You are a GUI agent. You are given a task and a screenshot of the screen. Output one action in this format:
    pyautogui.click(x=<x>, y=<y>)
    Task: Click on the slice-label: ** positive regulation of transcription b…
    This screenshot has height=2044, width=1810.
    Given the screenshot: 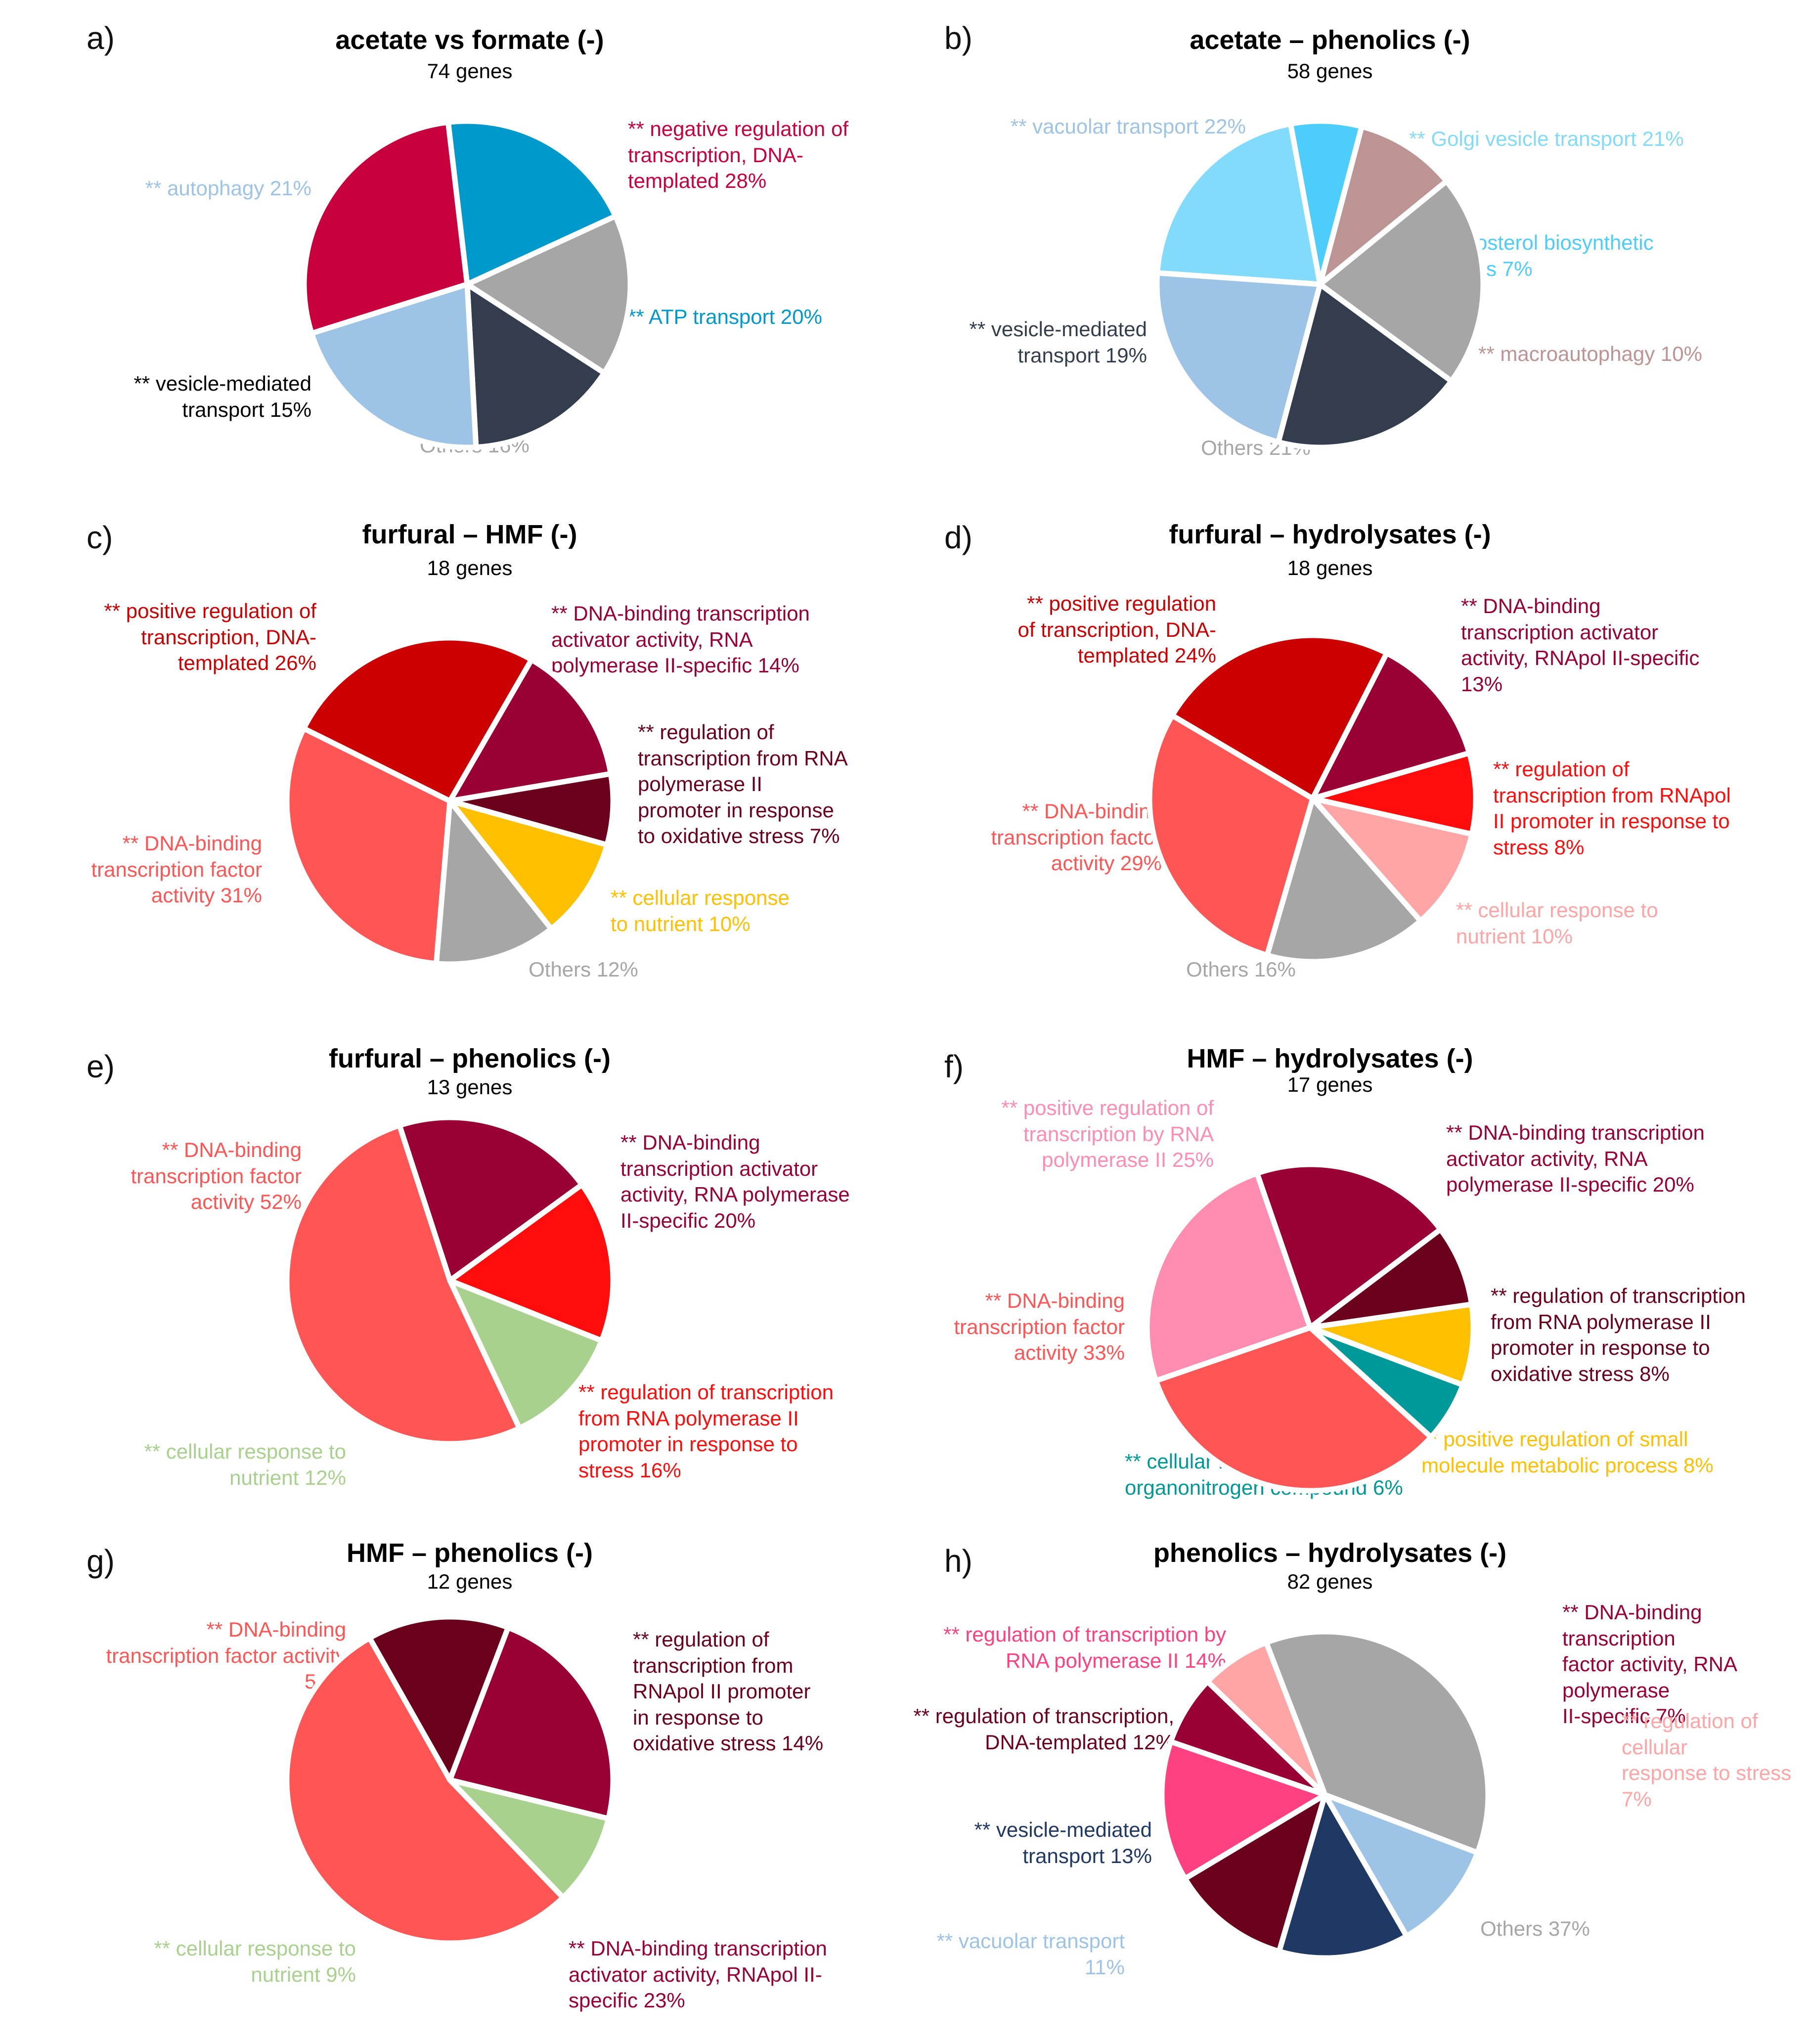 What is the action you would take?
    pyautogui.click(x=1107, y=1133)
    